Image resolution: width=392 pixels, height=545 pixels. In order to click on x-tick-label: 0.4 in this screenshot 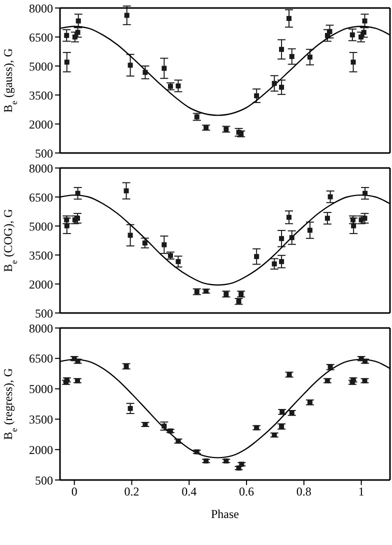, I will do `click(189, 491)`.